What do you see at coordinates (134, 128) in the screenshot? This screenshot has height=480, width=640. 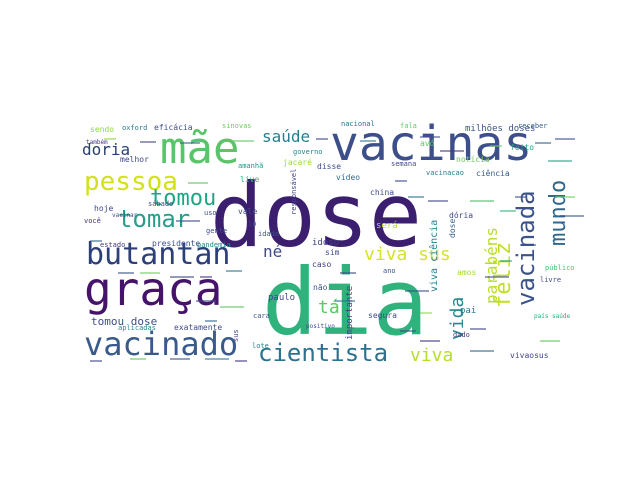 I see `word-33: oxford` at bounding box center [134, 128].